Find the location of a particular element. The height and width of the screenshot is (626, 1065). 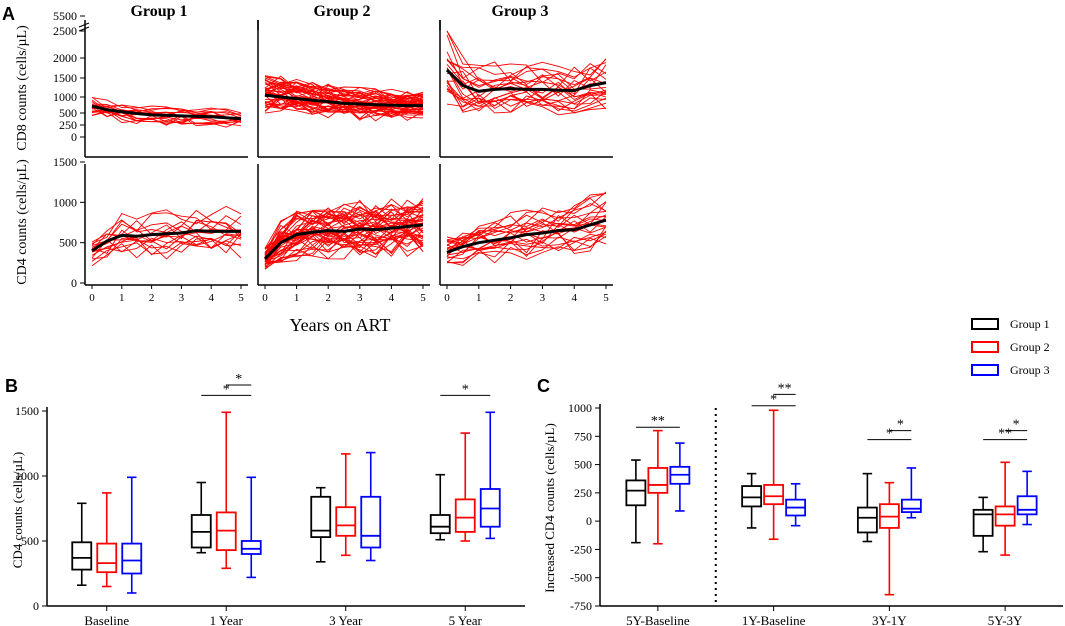

panel-a-xtick-label-2-2: 2 is located at coordinates (511, 298).